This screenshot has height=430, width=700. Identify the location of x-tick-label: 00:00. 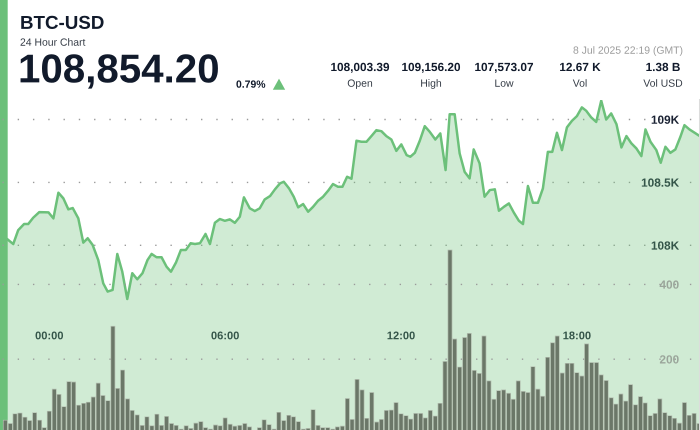
(50, 336).